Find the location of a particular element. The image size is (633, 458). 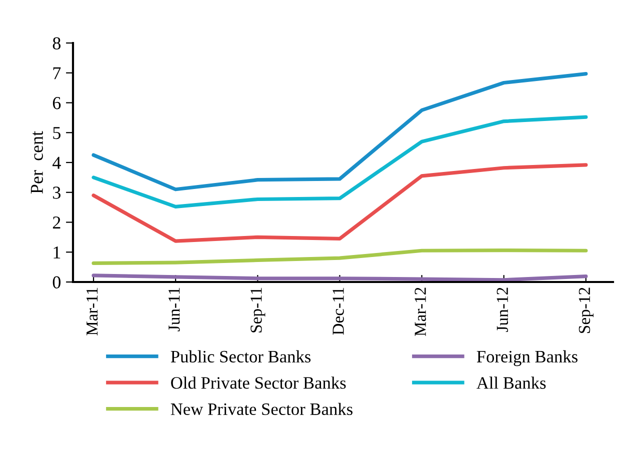

legend-label: Public Sector Banks is located at coordinates (240, 356).